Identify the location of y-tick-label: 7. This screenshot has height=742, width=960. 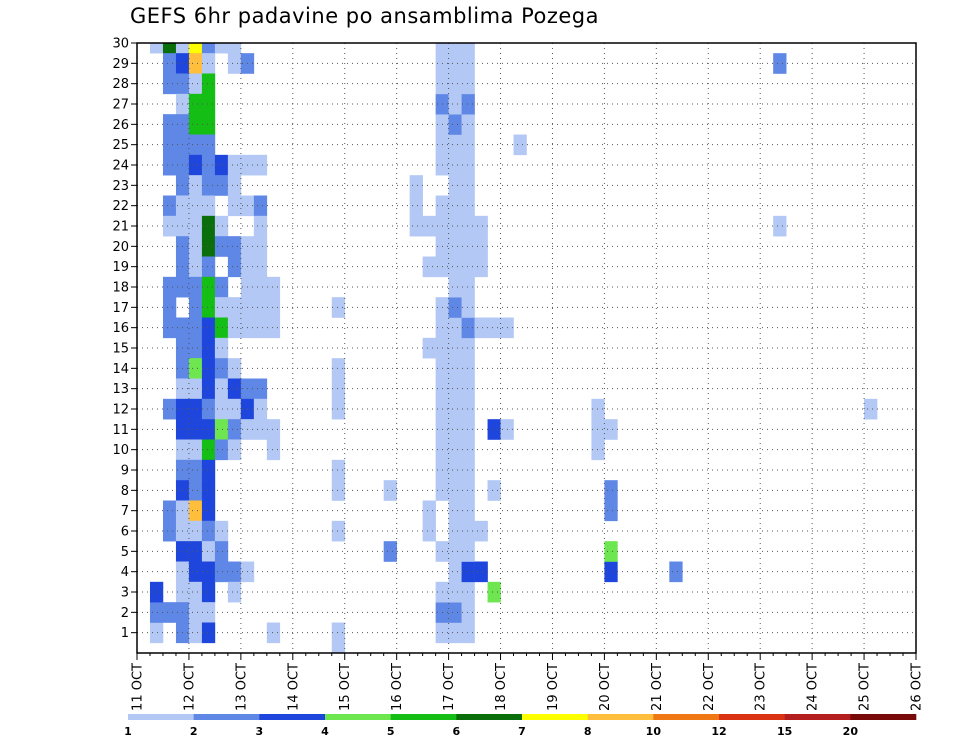
(125, 511).